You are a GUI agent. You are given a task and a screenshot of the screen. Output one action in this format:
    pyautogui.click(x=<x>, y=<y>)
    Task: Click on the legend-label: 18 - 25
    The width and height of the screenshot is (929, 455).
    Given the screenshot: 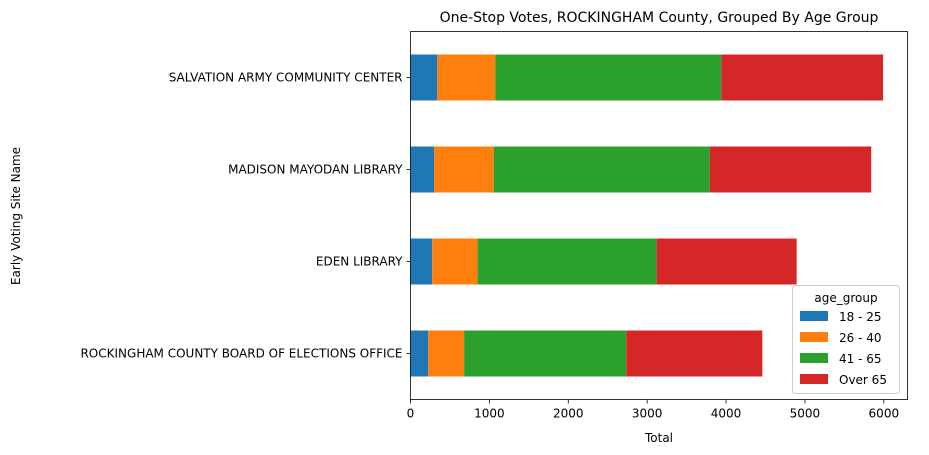 What is the action you would take?
    pyautogui.click(x=860, y=317)
    